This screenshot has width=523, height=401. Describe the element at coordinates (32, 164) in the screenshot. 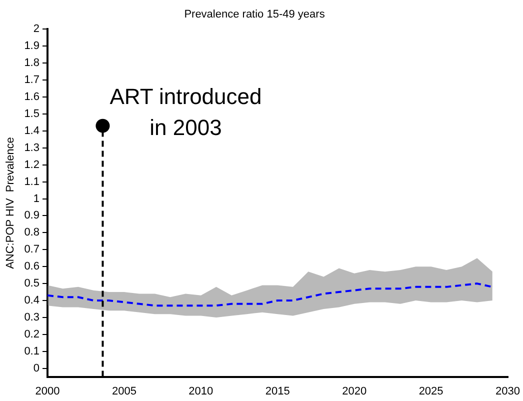

I see `y-tick-label: 1.2` at that location.